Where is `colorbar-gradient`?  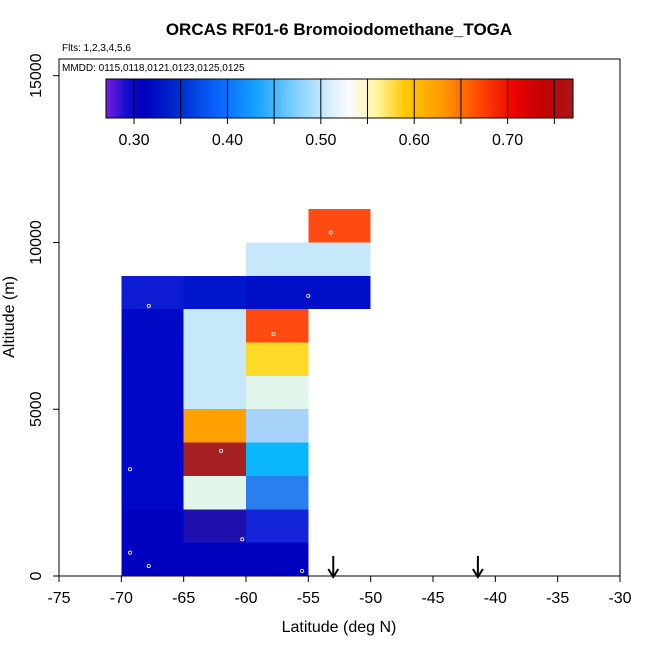
colorbar-gradient is located at coordinates (339, 98).